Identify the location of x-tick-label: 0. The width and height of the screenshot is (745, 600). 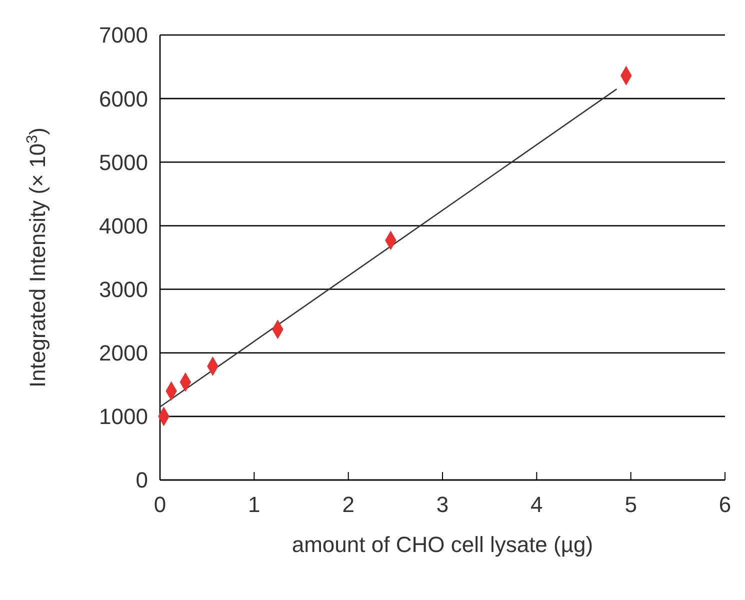
(160, 504).